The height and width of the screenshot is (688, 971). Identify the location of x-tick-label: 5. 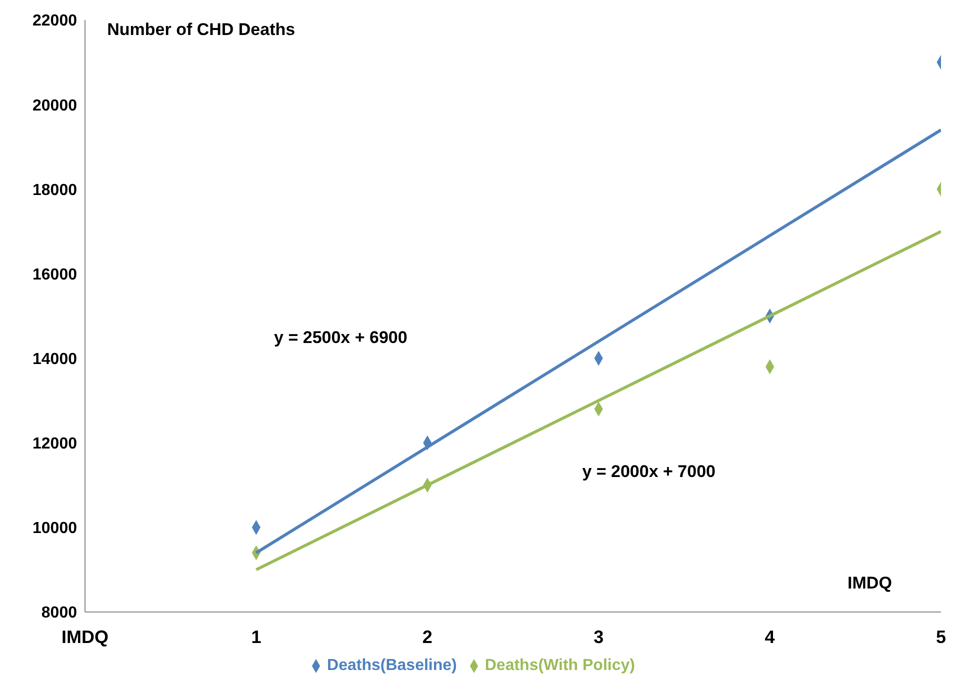
(941, 636).